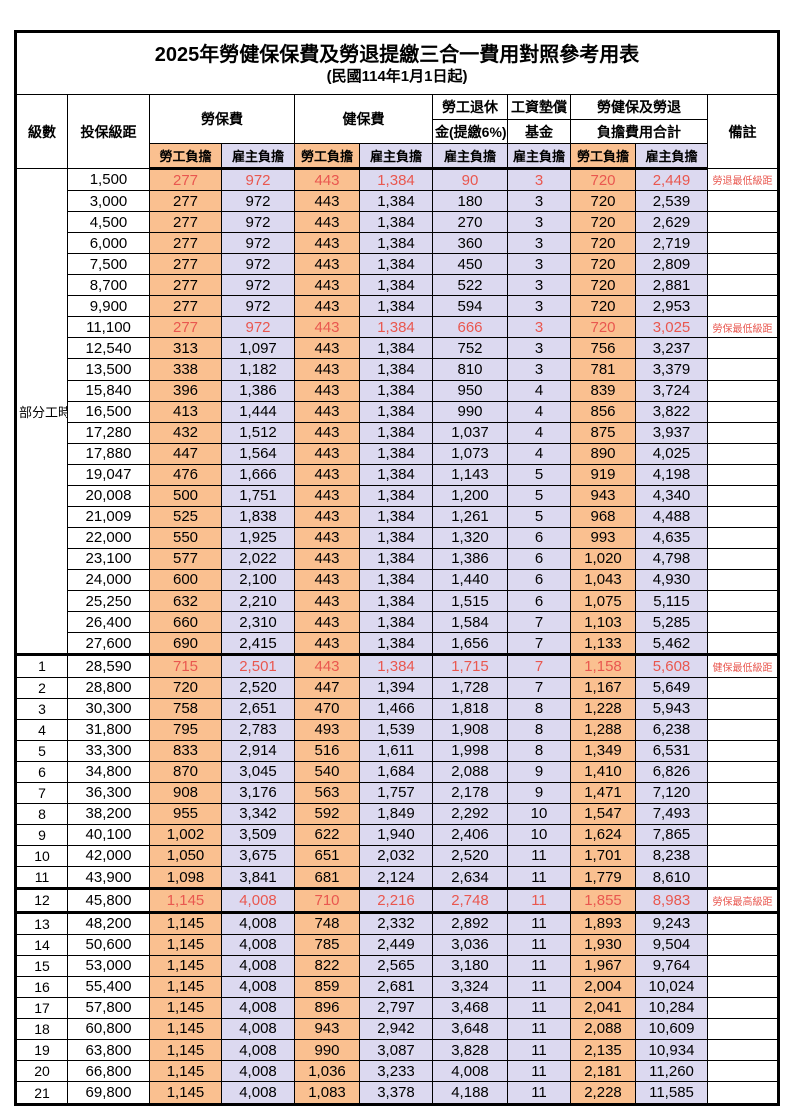 The height and width of the screenshot is (1120, 791). Describe the element at coordinates (603, 813) in the screenshot. I see `cell-total-employee: 1,547` at that location.